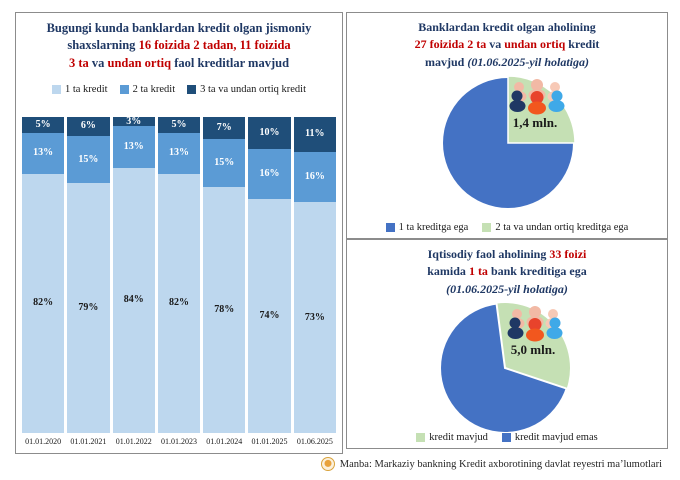 The height and width of the screenshot is (480, 680). I want to click on pie2-legend: kredit mavjud kredit mavjud emas, so click(507, 437).